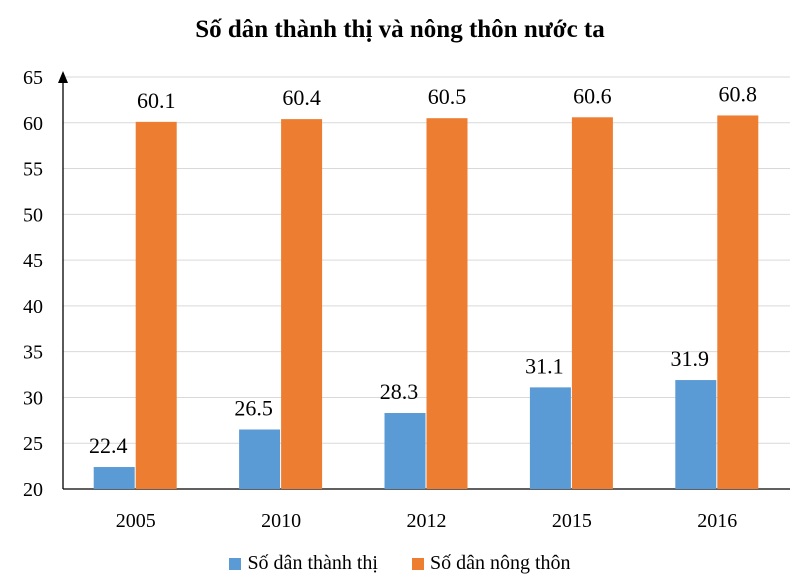 This screenshot has width=800, height=584. What do you see at coordinates (417, 563) in the screenshot?
I see `legend-swatch-rural` at bounding box center [417, 563].